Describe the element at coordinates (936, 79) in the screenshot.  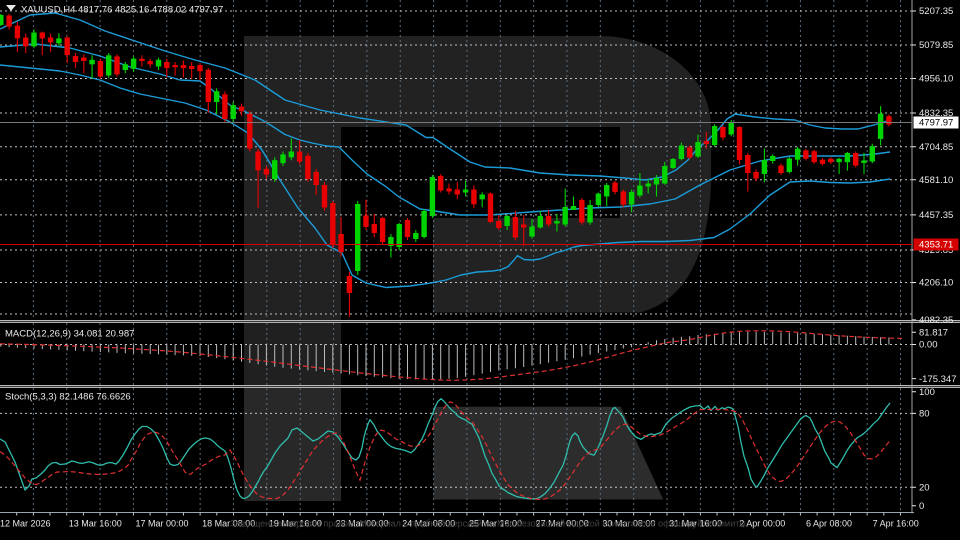
I see `svg-text: 4956.10` at that location.